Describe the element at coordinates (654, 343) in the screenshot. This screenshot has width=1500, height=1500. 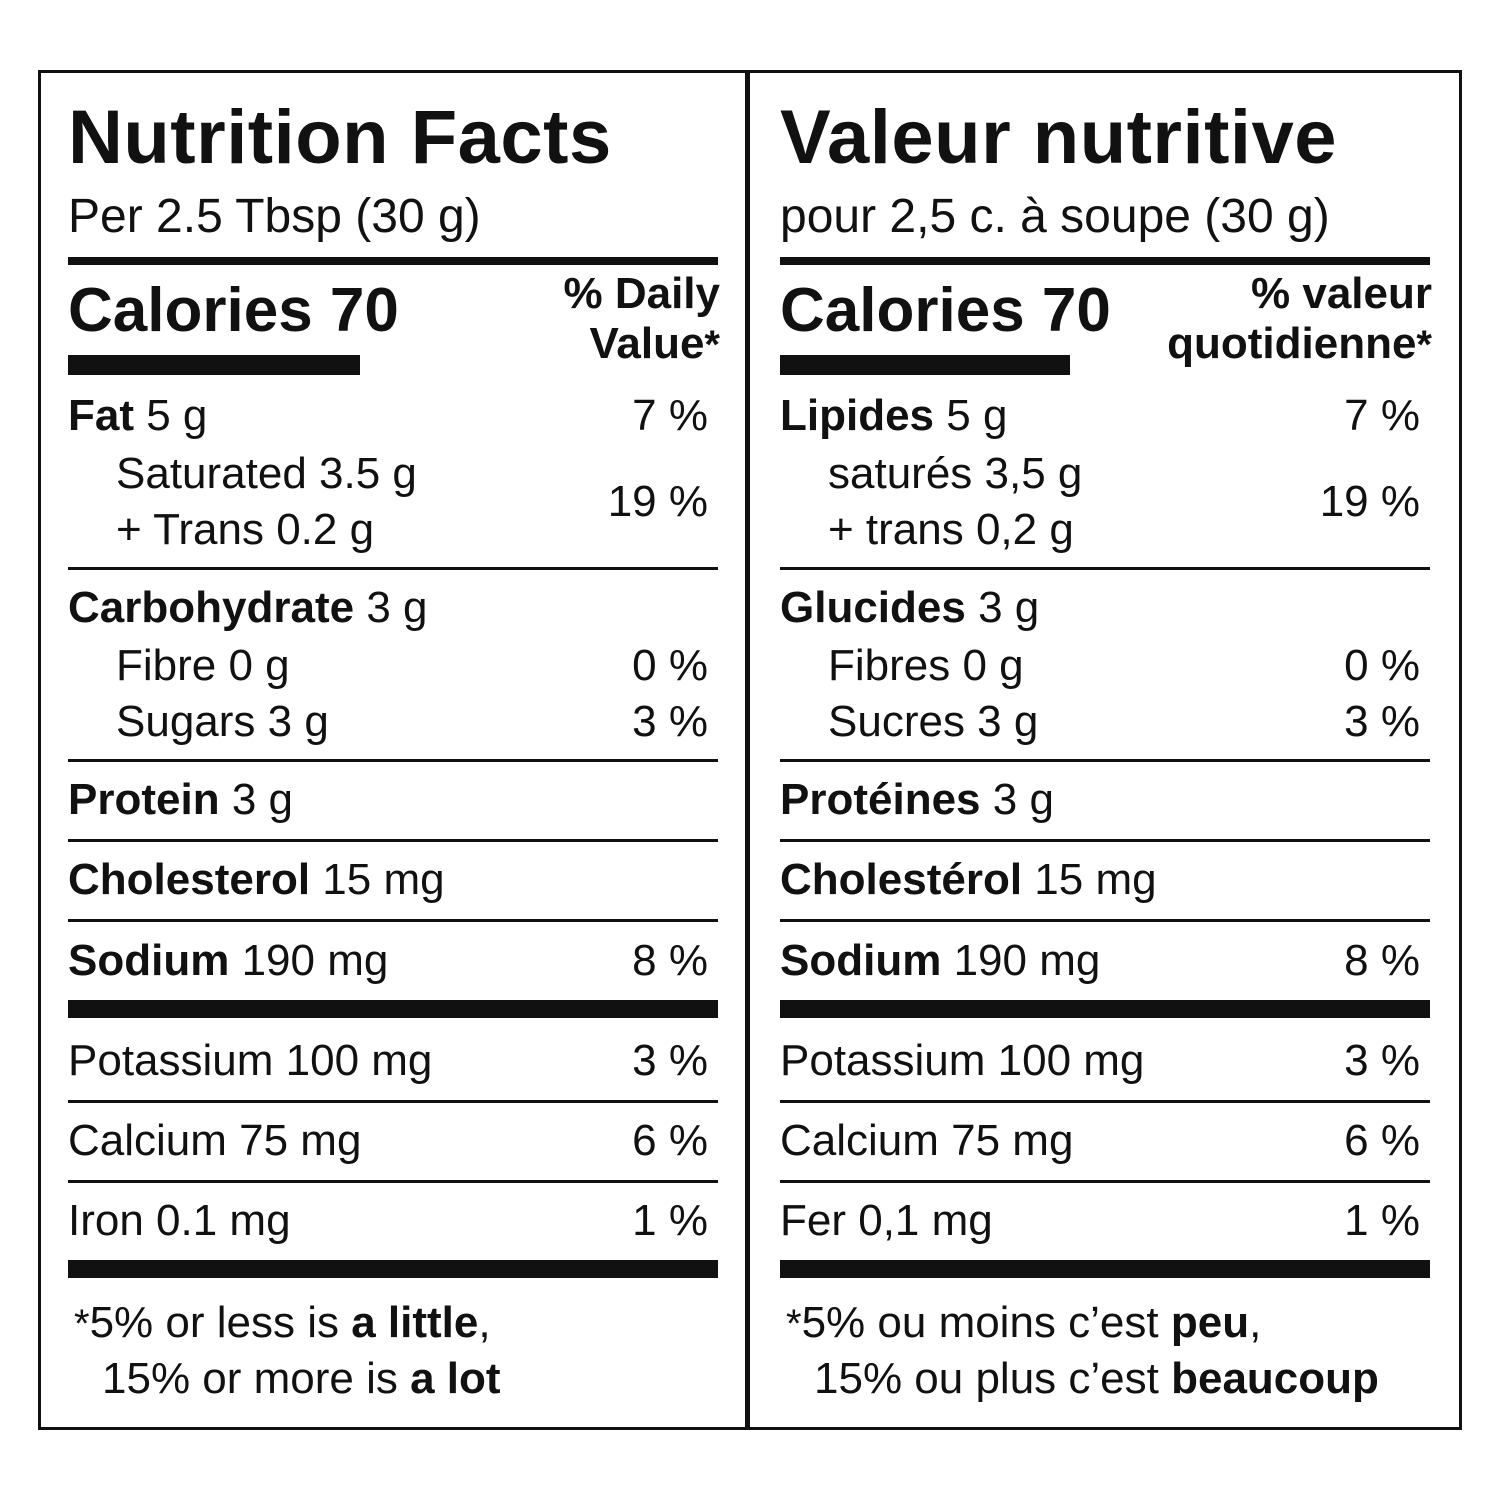
I see `daily-value-heading-2: Value*` at that location.